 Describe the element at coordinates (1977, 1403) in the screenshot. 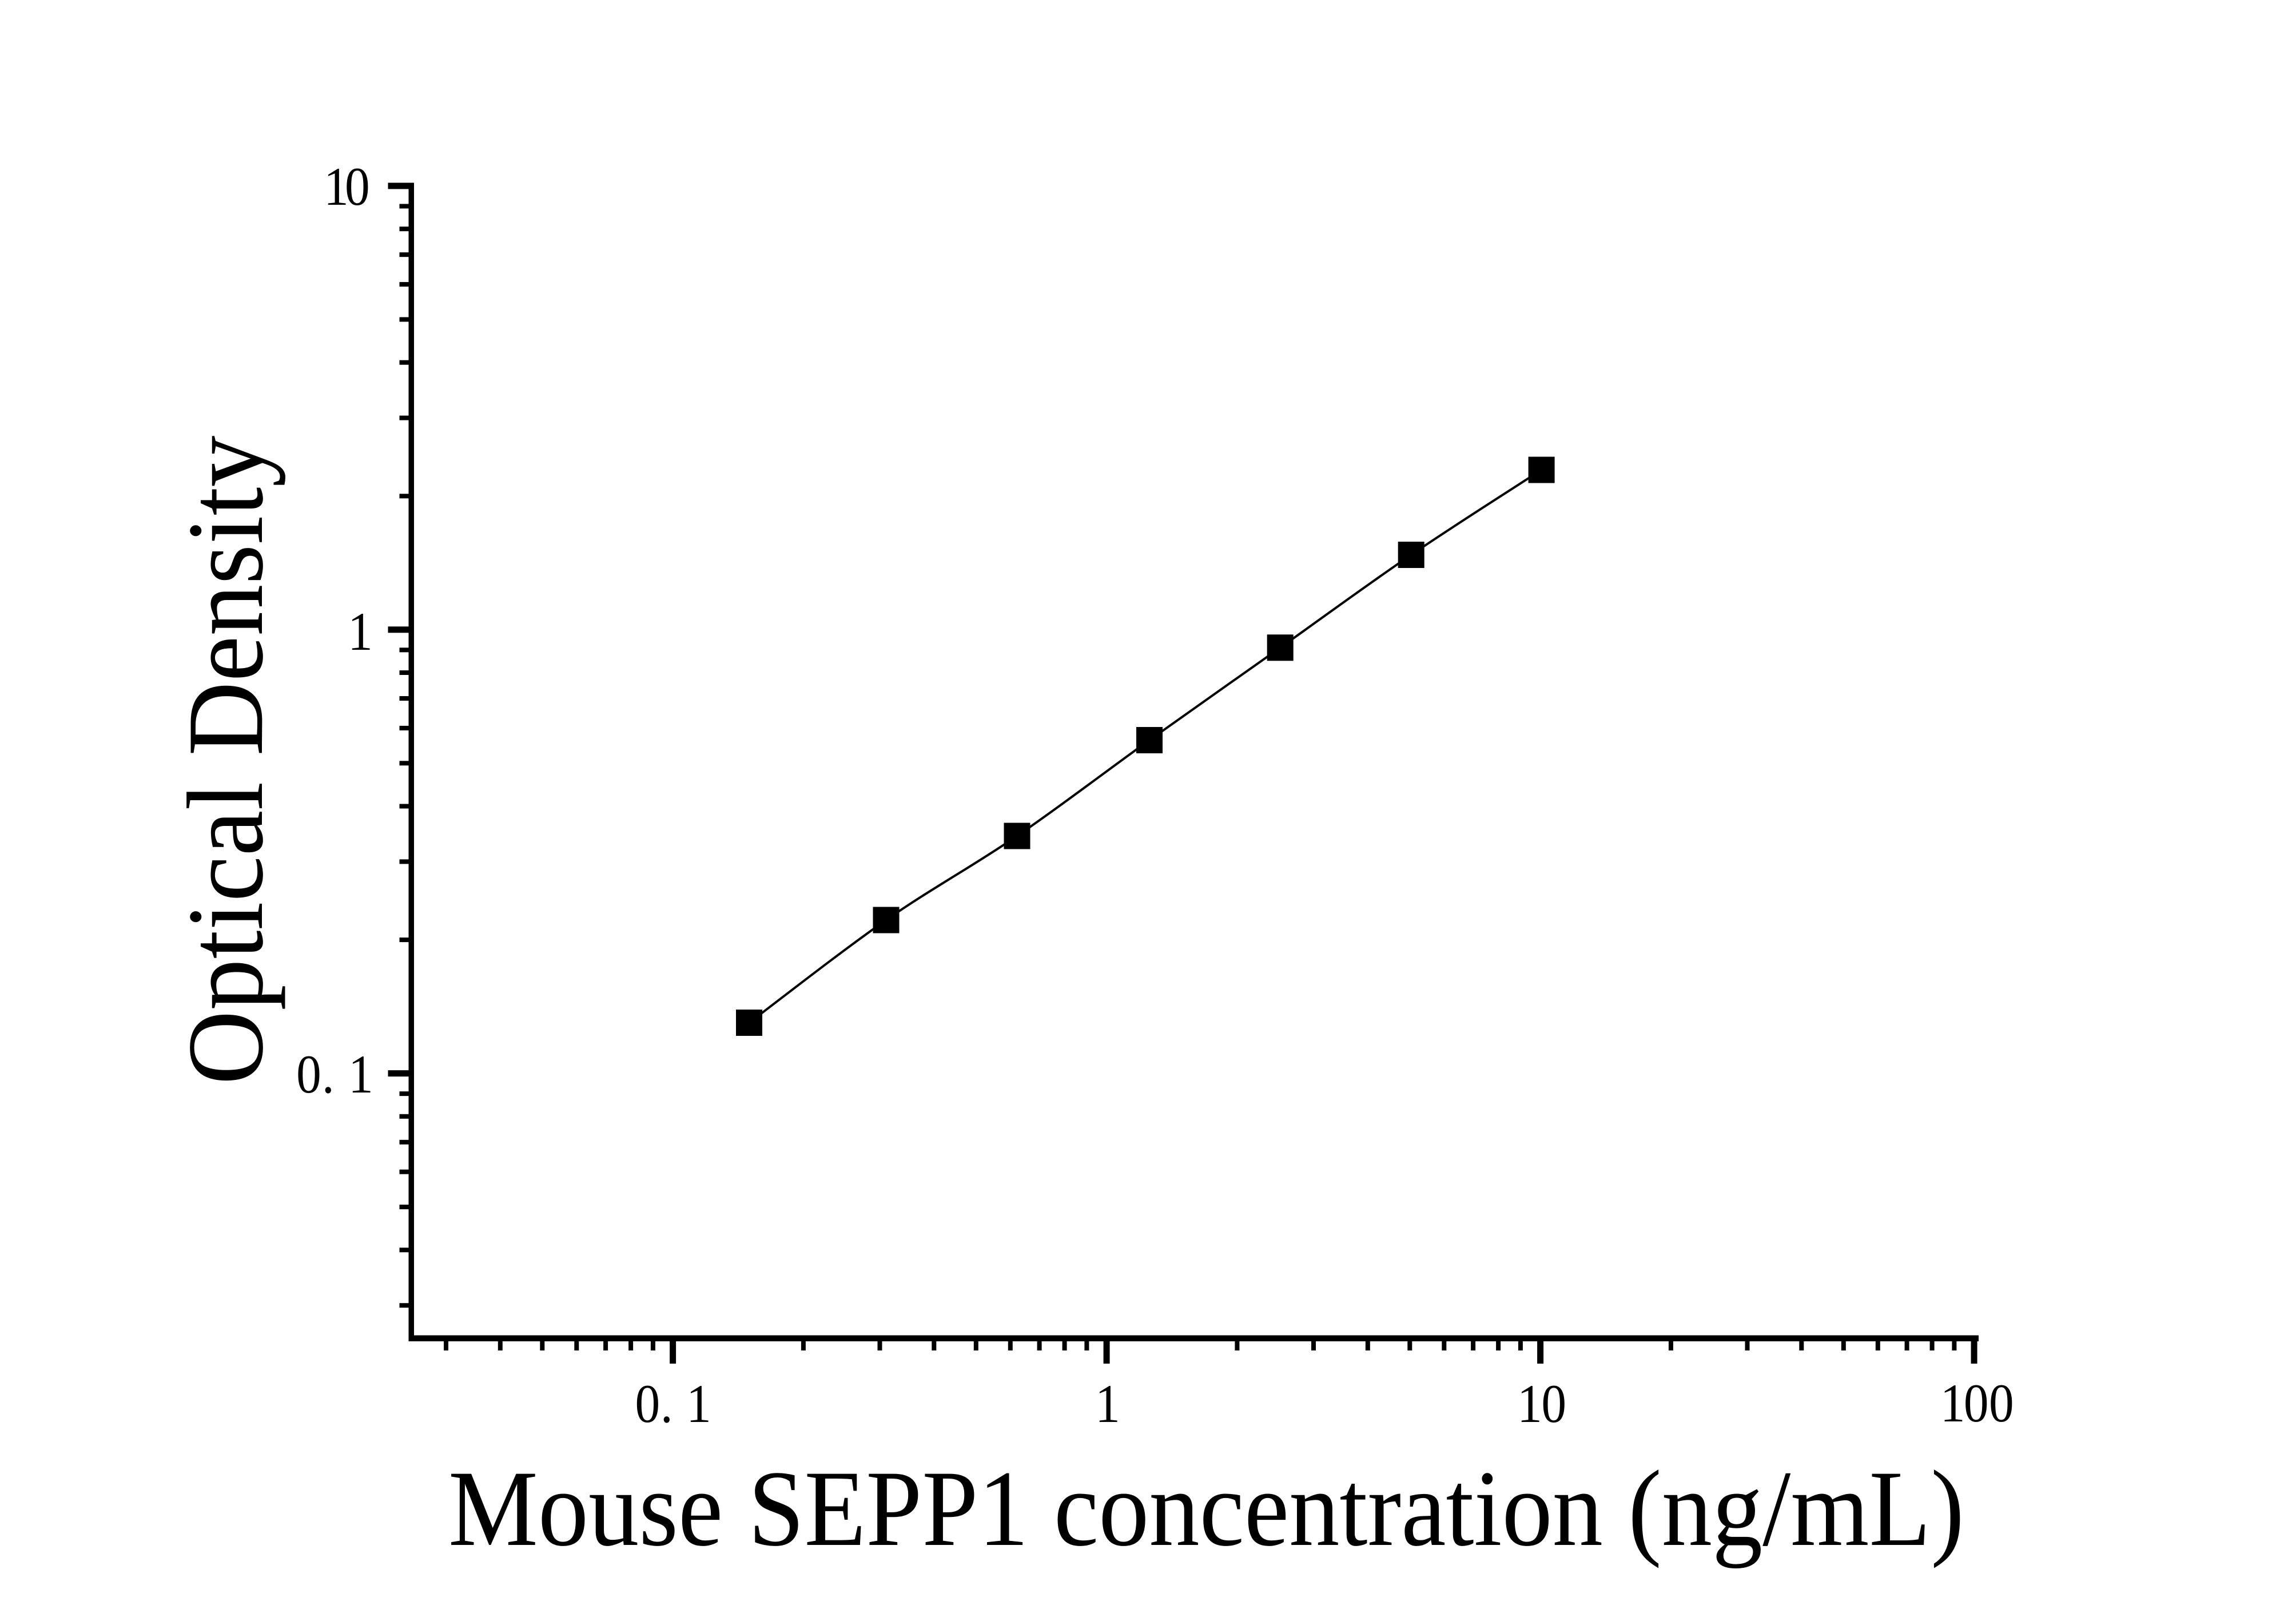

I see `svg-text: 100` at that location.